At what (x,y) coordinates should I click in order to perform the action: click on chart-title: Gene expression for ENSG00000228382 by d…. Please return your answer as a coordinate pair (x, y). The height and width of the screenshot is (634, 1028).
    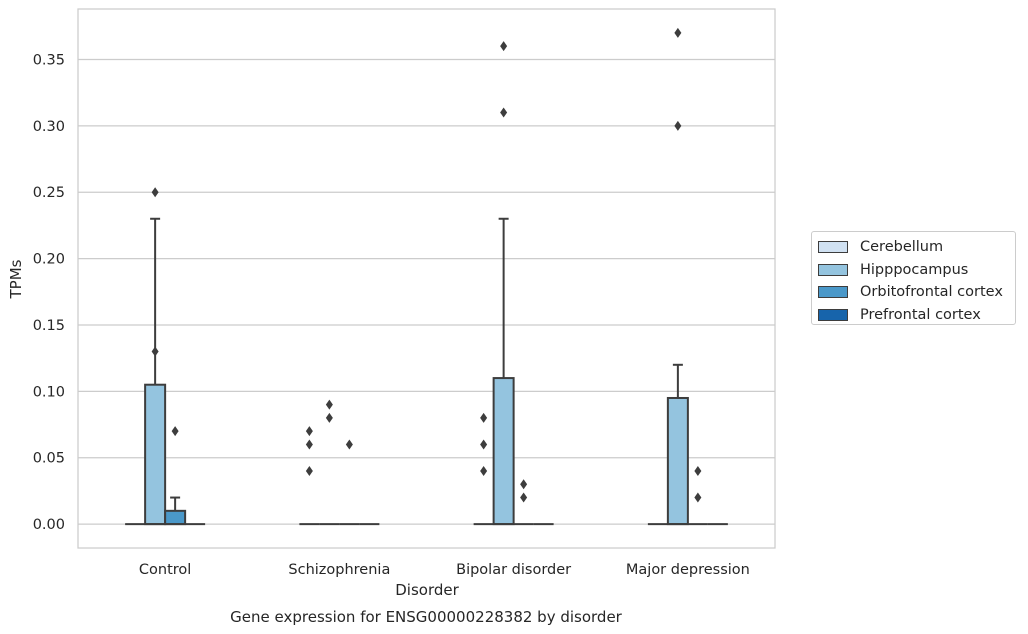
    Looking at the image, I should click on (426, 617).